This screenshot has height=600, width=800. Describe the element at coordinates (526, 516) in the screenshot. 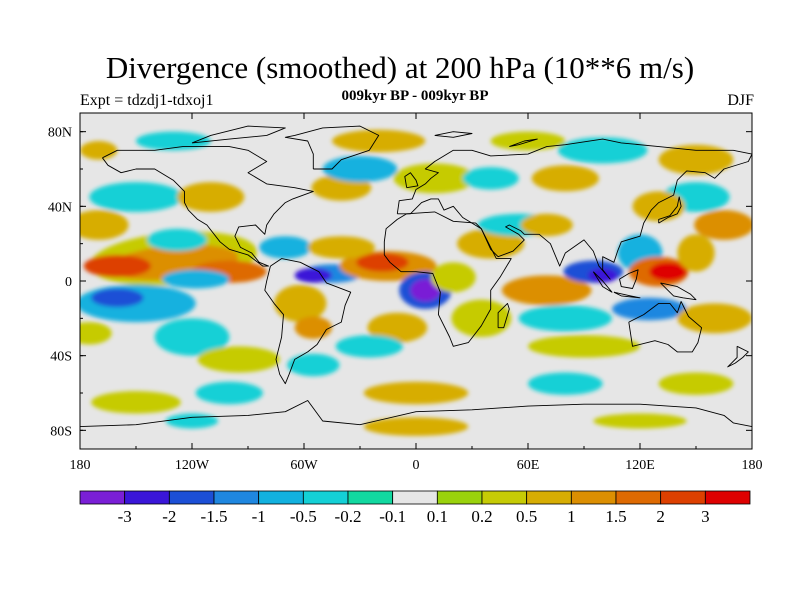

I see `colorbar-label: 0.5` at that location.